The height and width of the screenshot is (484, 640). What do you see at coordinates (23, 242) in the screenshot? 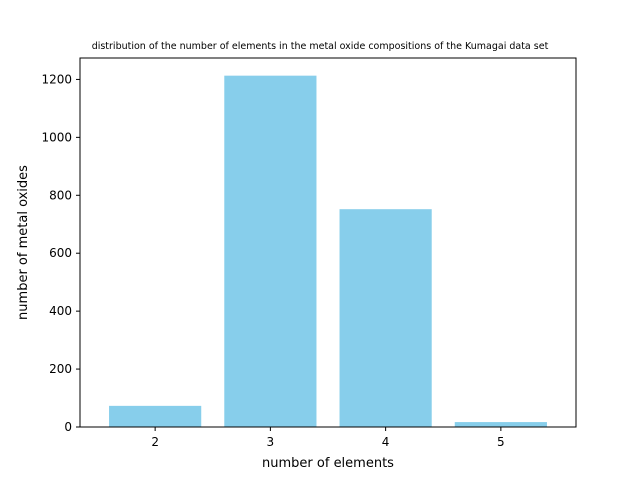
I see `y-axis-label: number of metal oxides` at bounding box center [23, 242].